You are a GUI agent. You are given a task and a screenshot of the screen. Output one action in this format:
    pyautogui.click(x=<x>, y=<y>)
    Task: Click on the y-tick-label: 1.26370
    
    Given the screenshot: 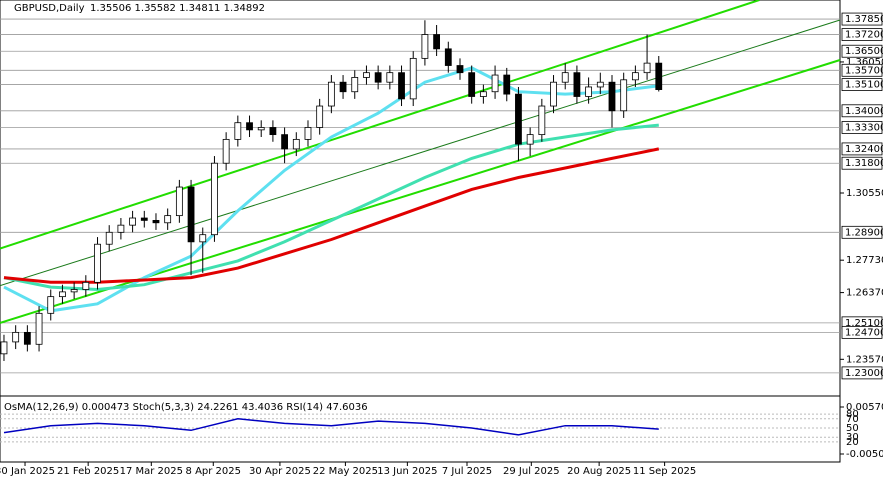 What is the action you would take?
    pyautogui.click(x=864, y=293)
    